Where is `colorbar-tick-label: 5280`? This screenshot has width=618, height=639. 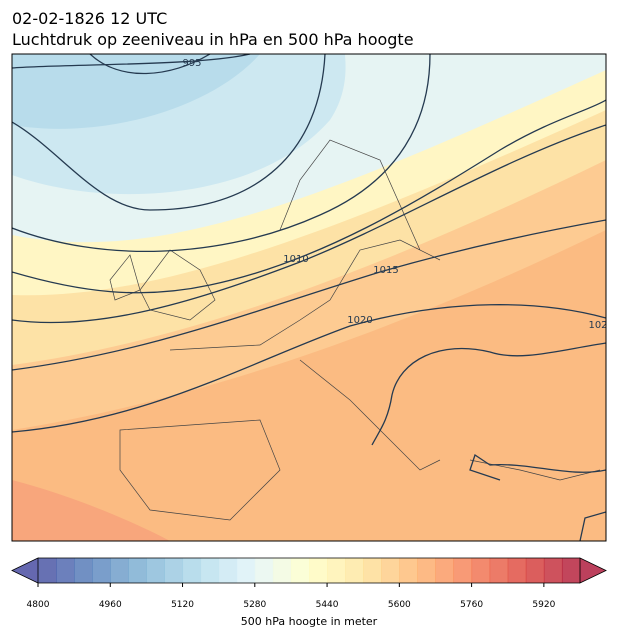 colorbar-tick-label: 5280 is located at coordinates (254, 605).